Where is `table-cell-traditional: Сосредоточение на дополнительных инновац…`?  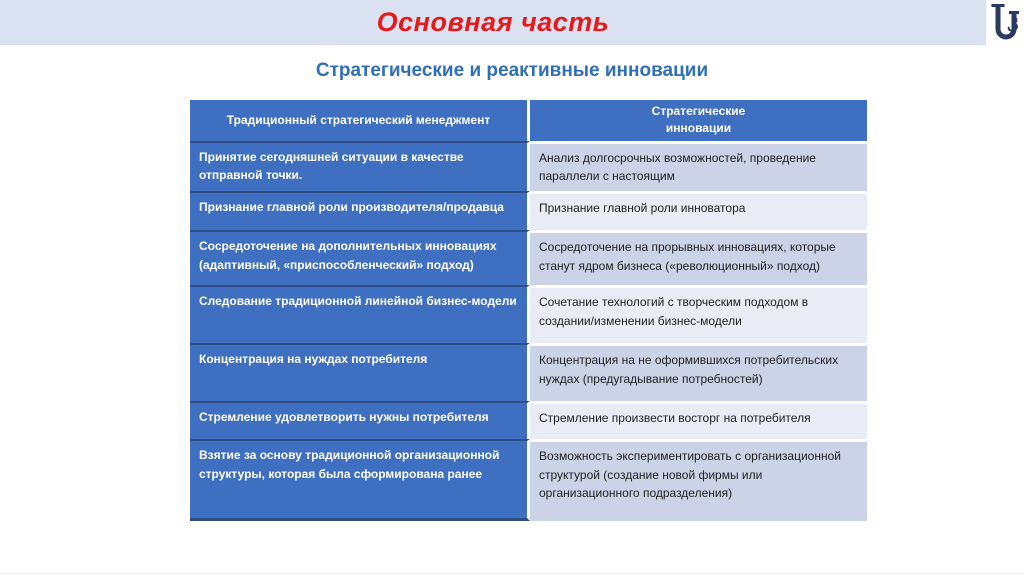
table-cell-traditional: Сосредоточение на дополнительных инновац… is located at coordinates (360, 257).